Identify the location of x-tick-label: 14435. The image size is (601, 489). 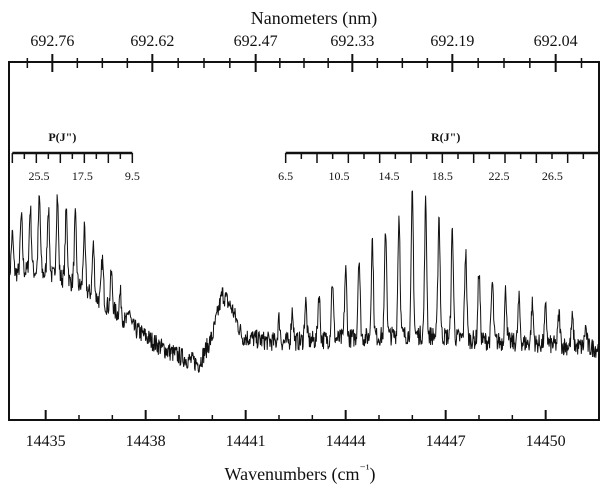
(46, 441).